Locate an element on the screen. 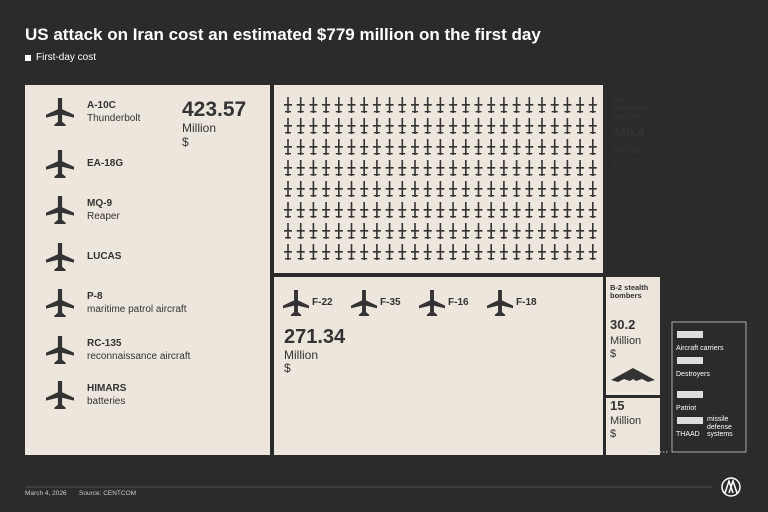 This screenshot has width=768, height=512. item-name: F-16 is located at coordinates (458, 302).